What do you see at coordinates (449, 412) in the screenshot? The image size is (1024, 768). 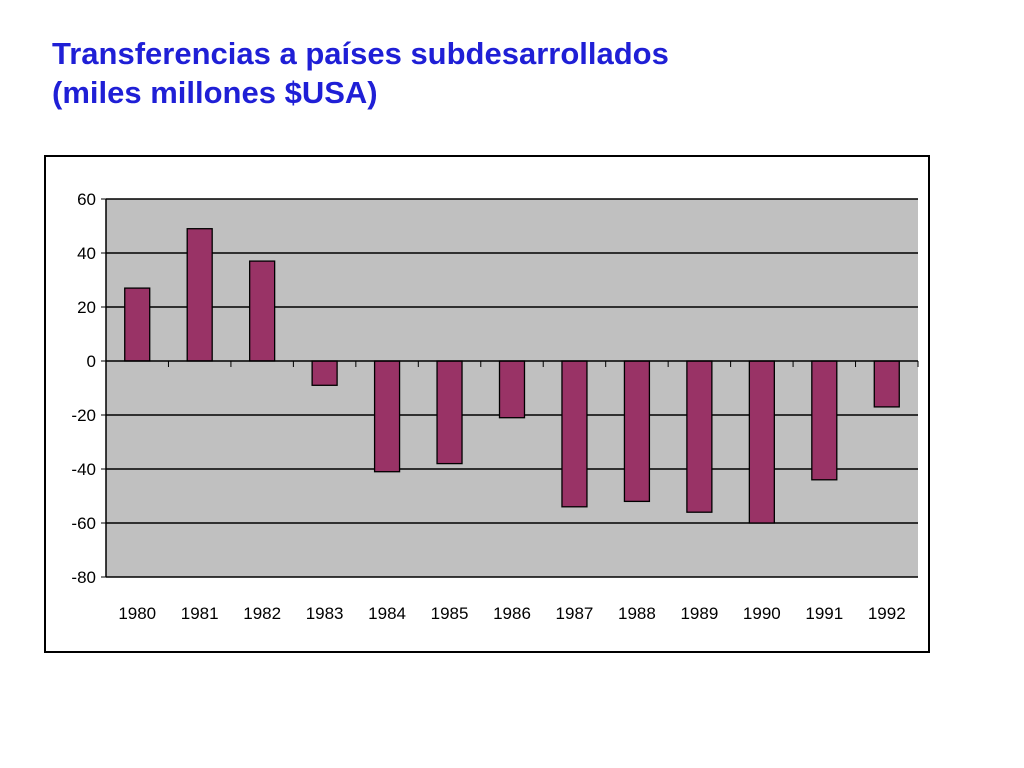 I see `bar-1985` at bounding box center [449, 412].